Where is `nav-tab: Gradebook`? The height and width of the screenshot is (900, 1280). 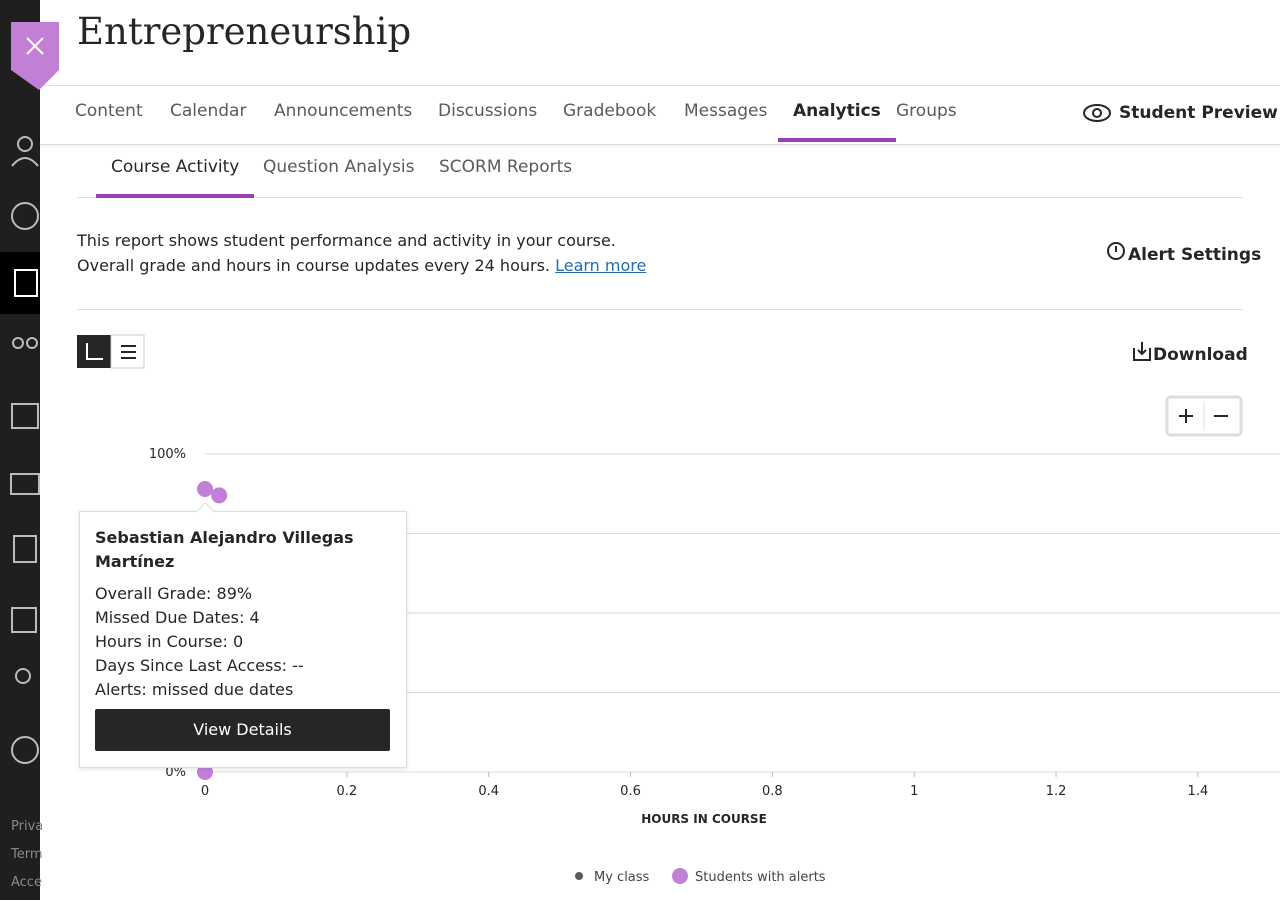 nav-tab: Gradebook is located at coordinates (610, 111).